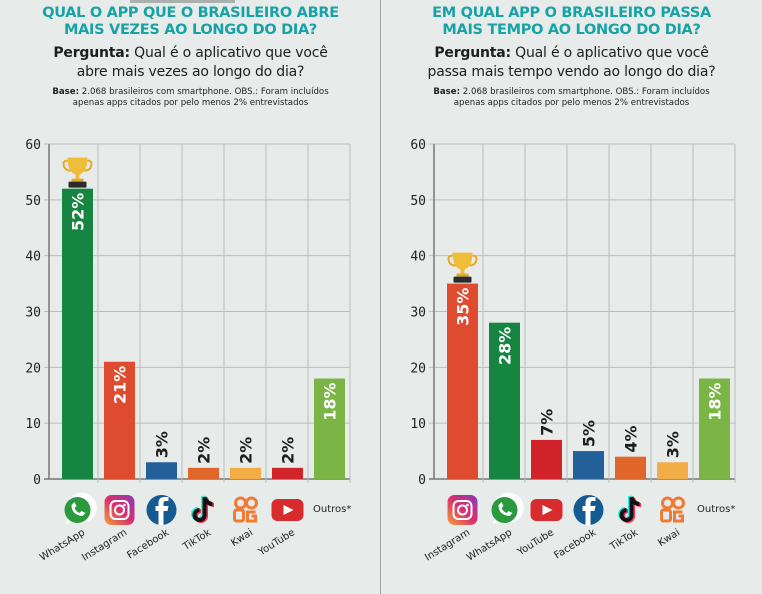 The image size is (762, 594). I want to click on title-line: MAIS VEZES AO LONGO DO DIA?, so click(190, 30).